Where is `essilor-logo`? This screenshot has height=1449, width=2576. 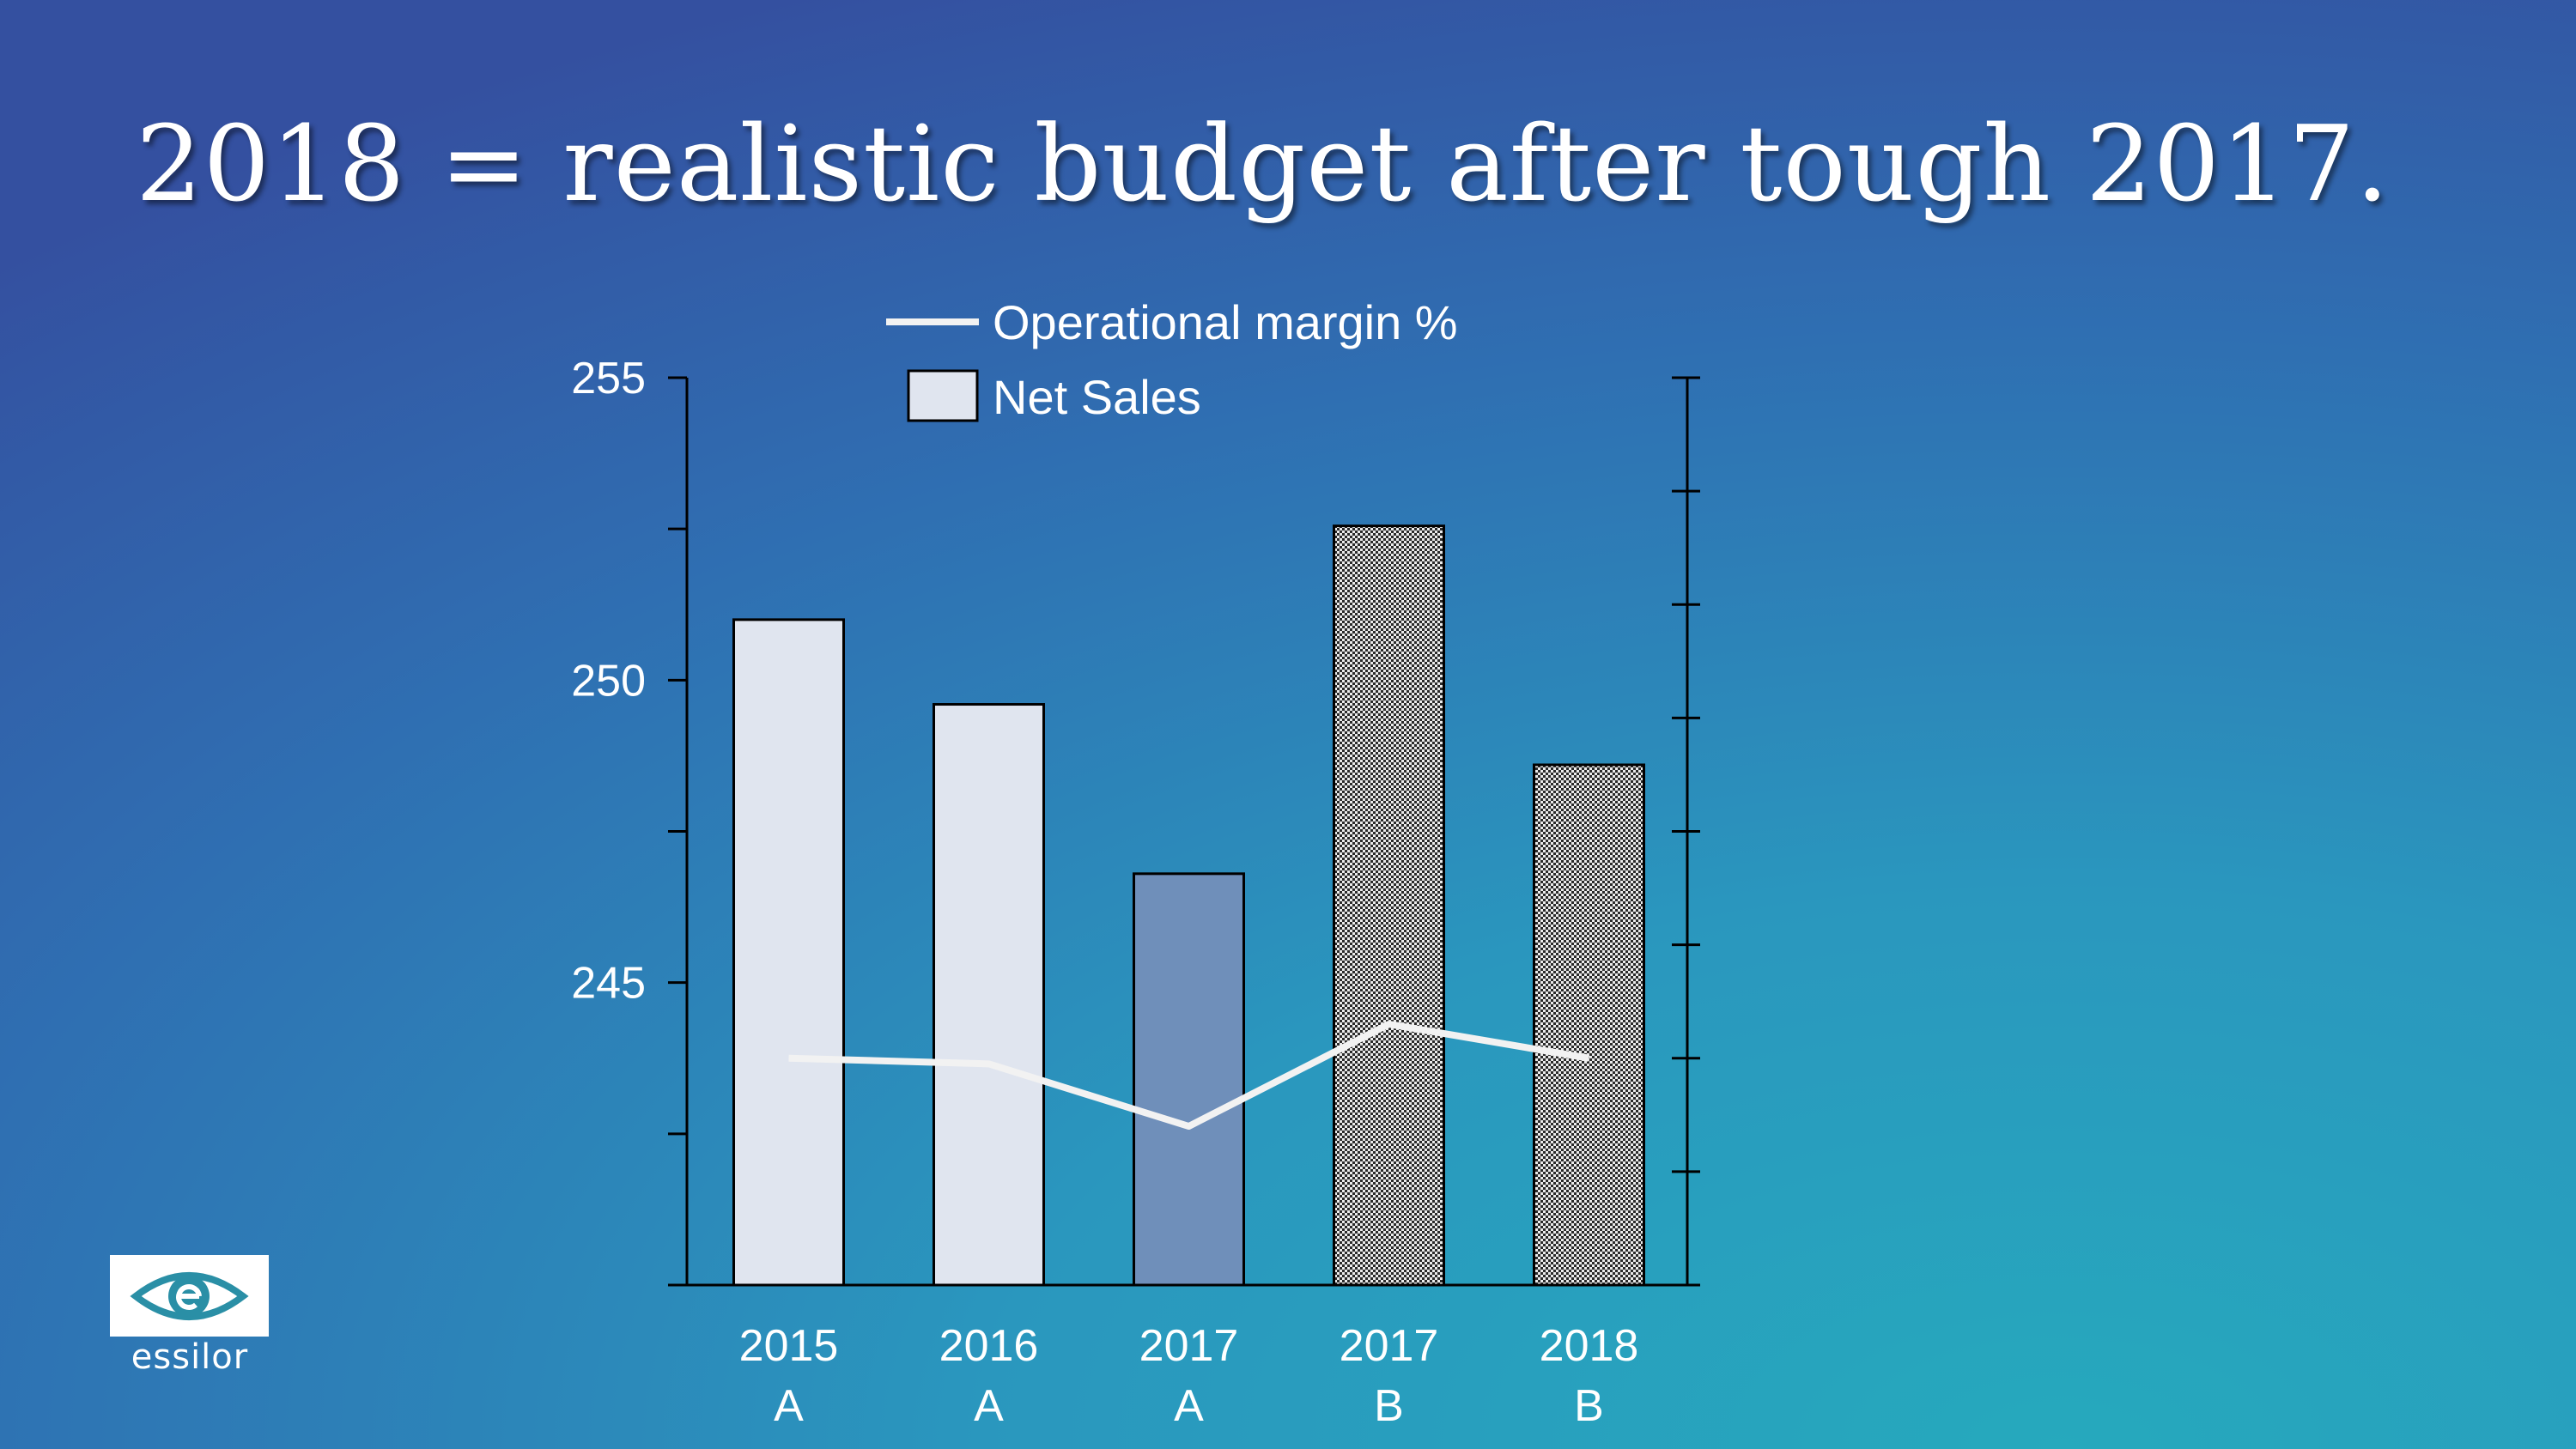 essilor-logo is located at coordinates (190, 1296).